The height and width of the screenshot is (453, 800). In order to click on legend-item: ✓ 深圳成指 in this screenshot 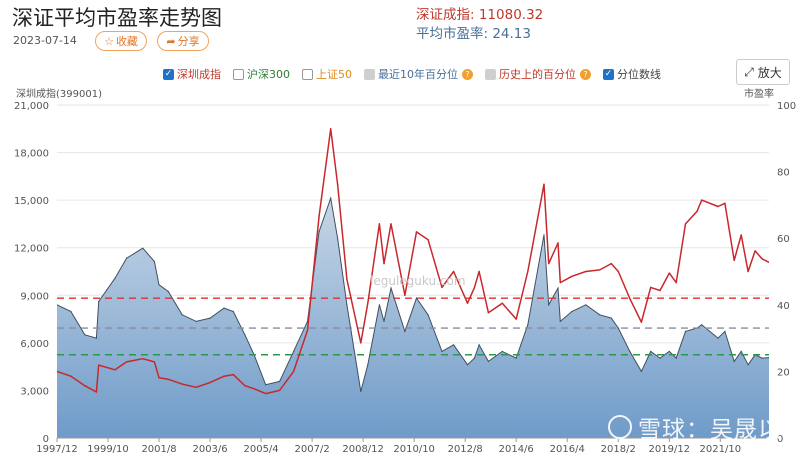, I will do `click(192, 74)`.